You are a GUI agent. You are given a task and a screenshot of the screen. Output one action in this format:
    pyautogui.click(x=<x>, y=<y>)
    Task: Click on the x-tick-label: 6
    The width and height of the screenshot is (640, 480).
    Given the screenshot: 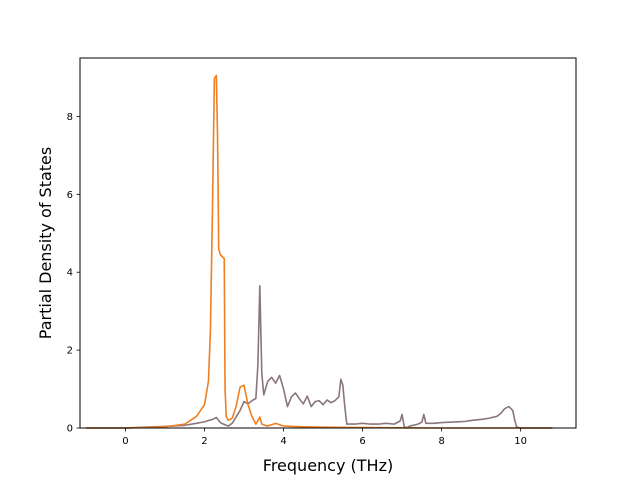 What is the action you would take?
    pyautogui.click(x=362, y=441)
    